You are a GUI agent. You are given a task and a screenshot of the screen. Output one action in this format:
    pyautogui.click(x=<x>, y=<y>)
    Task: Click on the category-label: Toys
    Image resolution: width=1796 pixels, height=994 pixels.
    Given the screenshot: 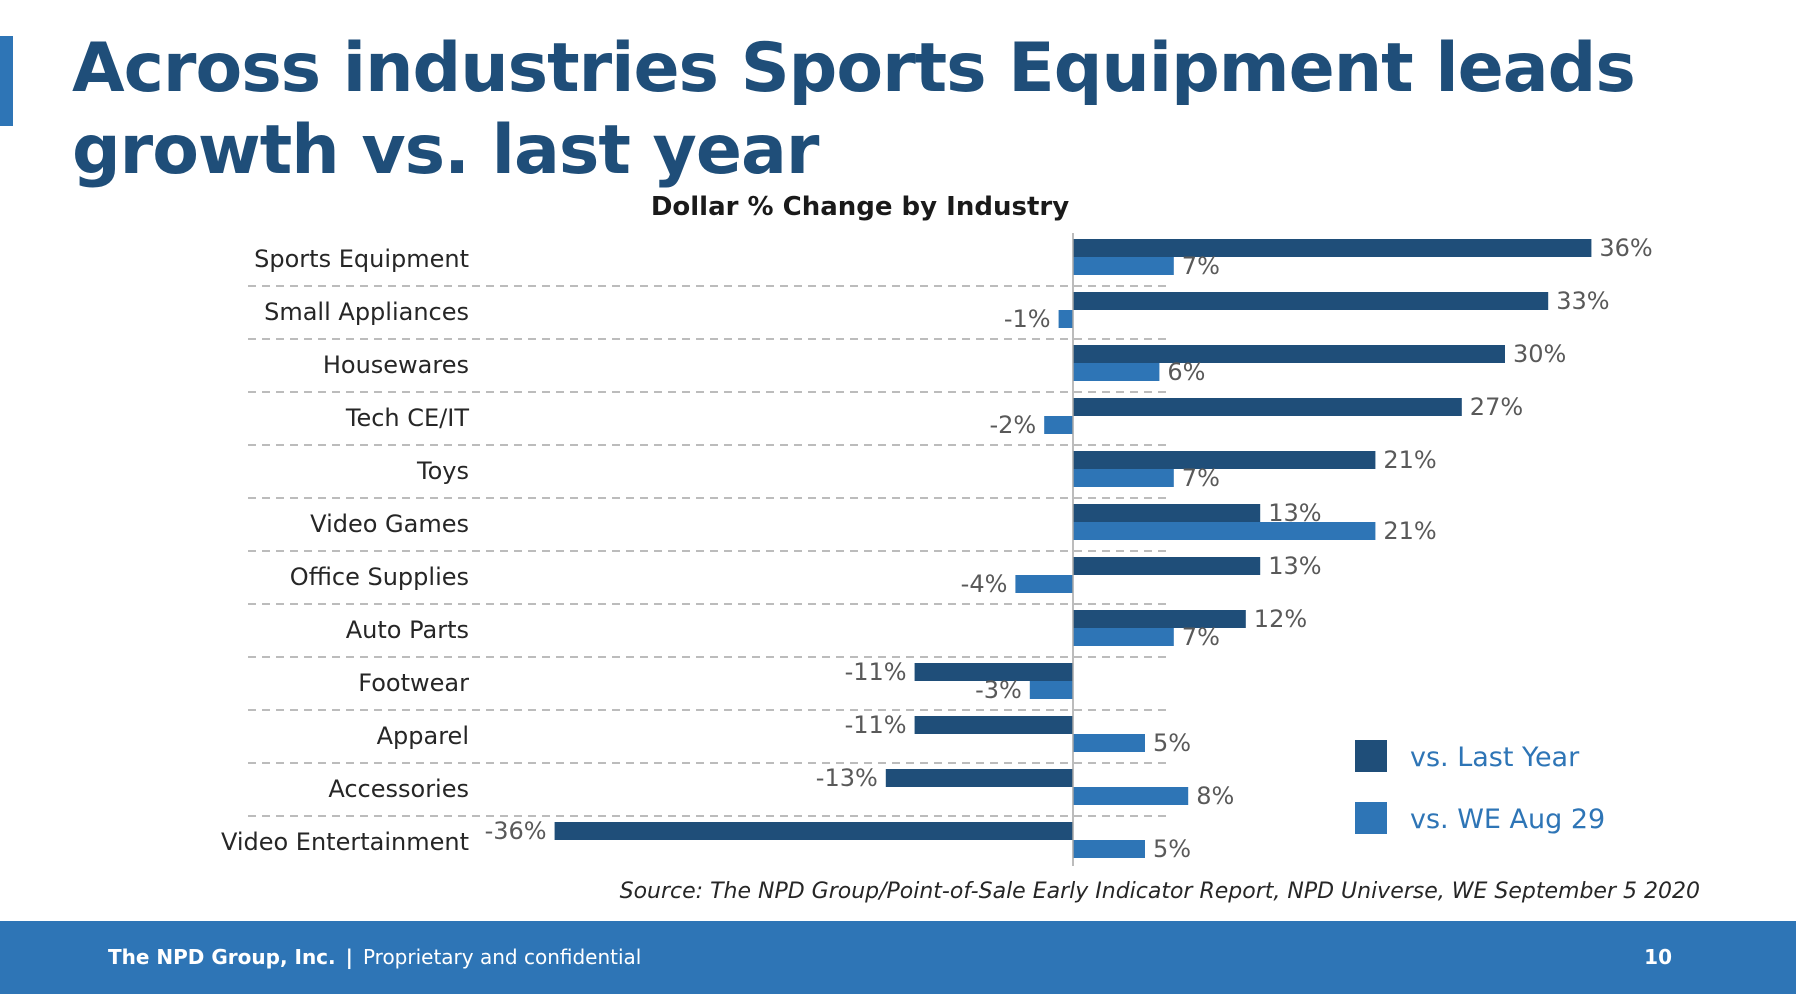 What is the action you would take?
    pyautogui.click(x=442, y=471)
    